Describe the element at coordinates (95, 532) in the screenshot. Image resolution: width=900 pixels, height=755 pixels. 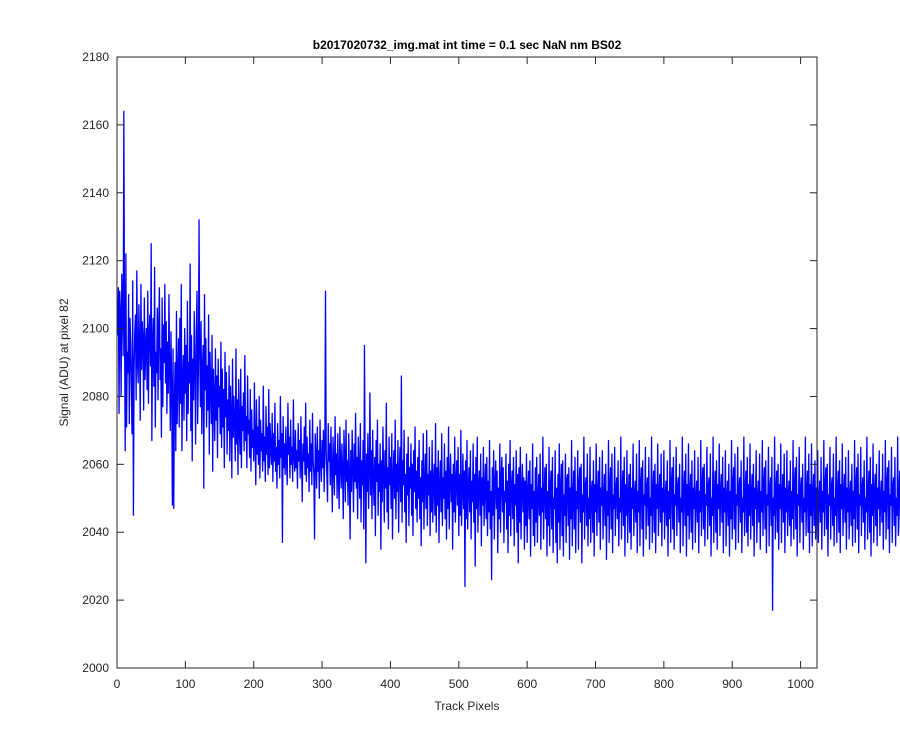
I see `y-tick-label: 2040` at that location.